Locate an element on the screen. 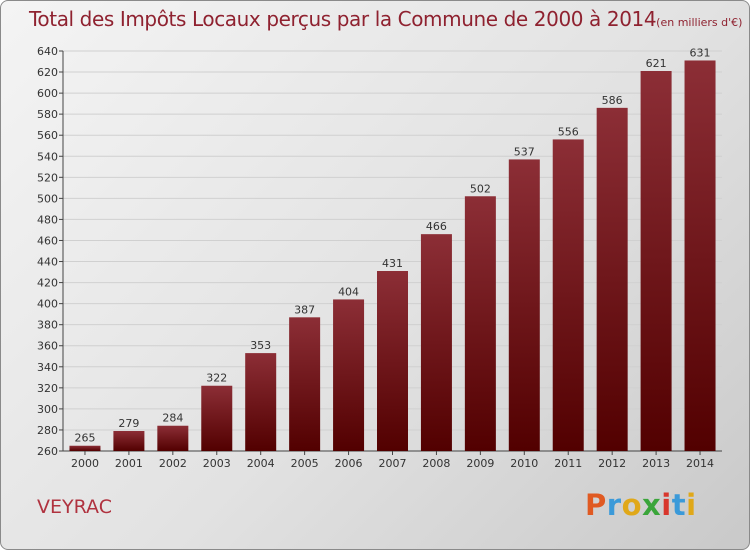 The width and height of the screenshot is (750, 550). bar-2014 is located at coordinates (700, 255).